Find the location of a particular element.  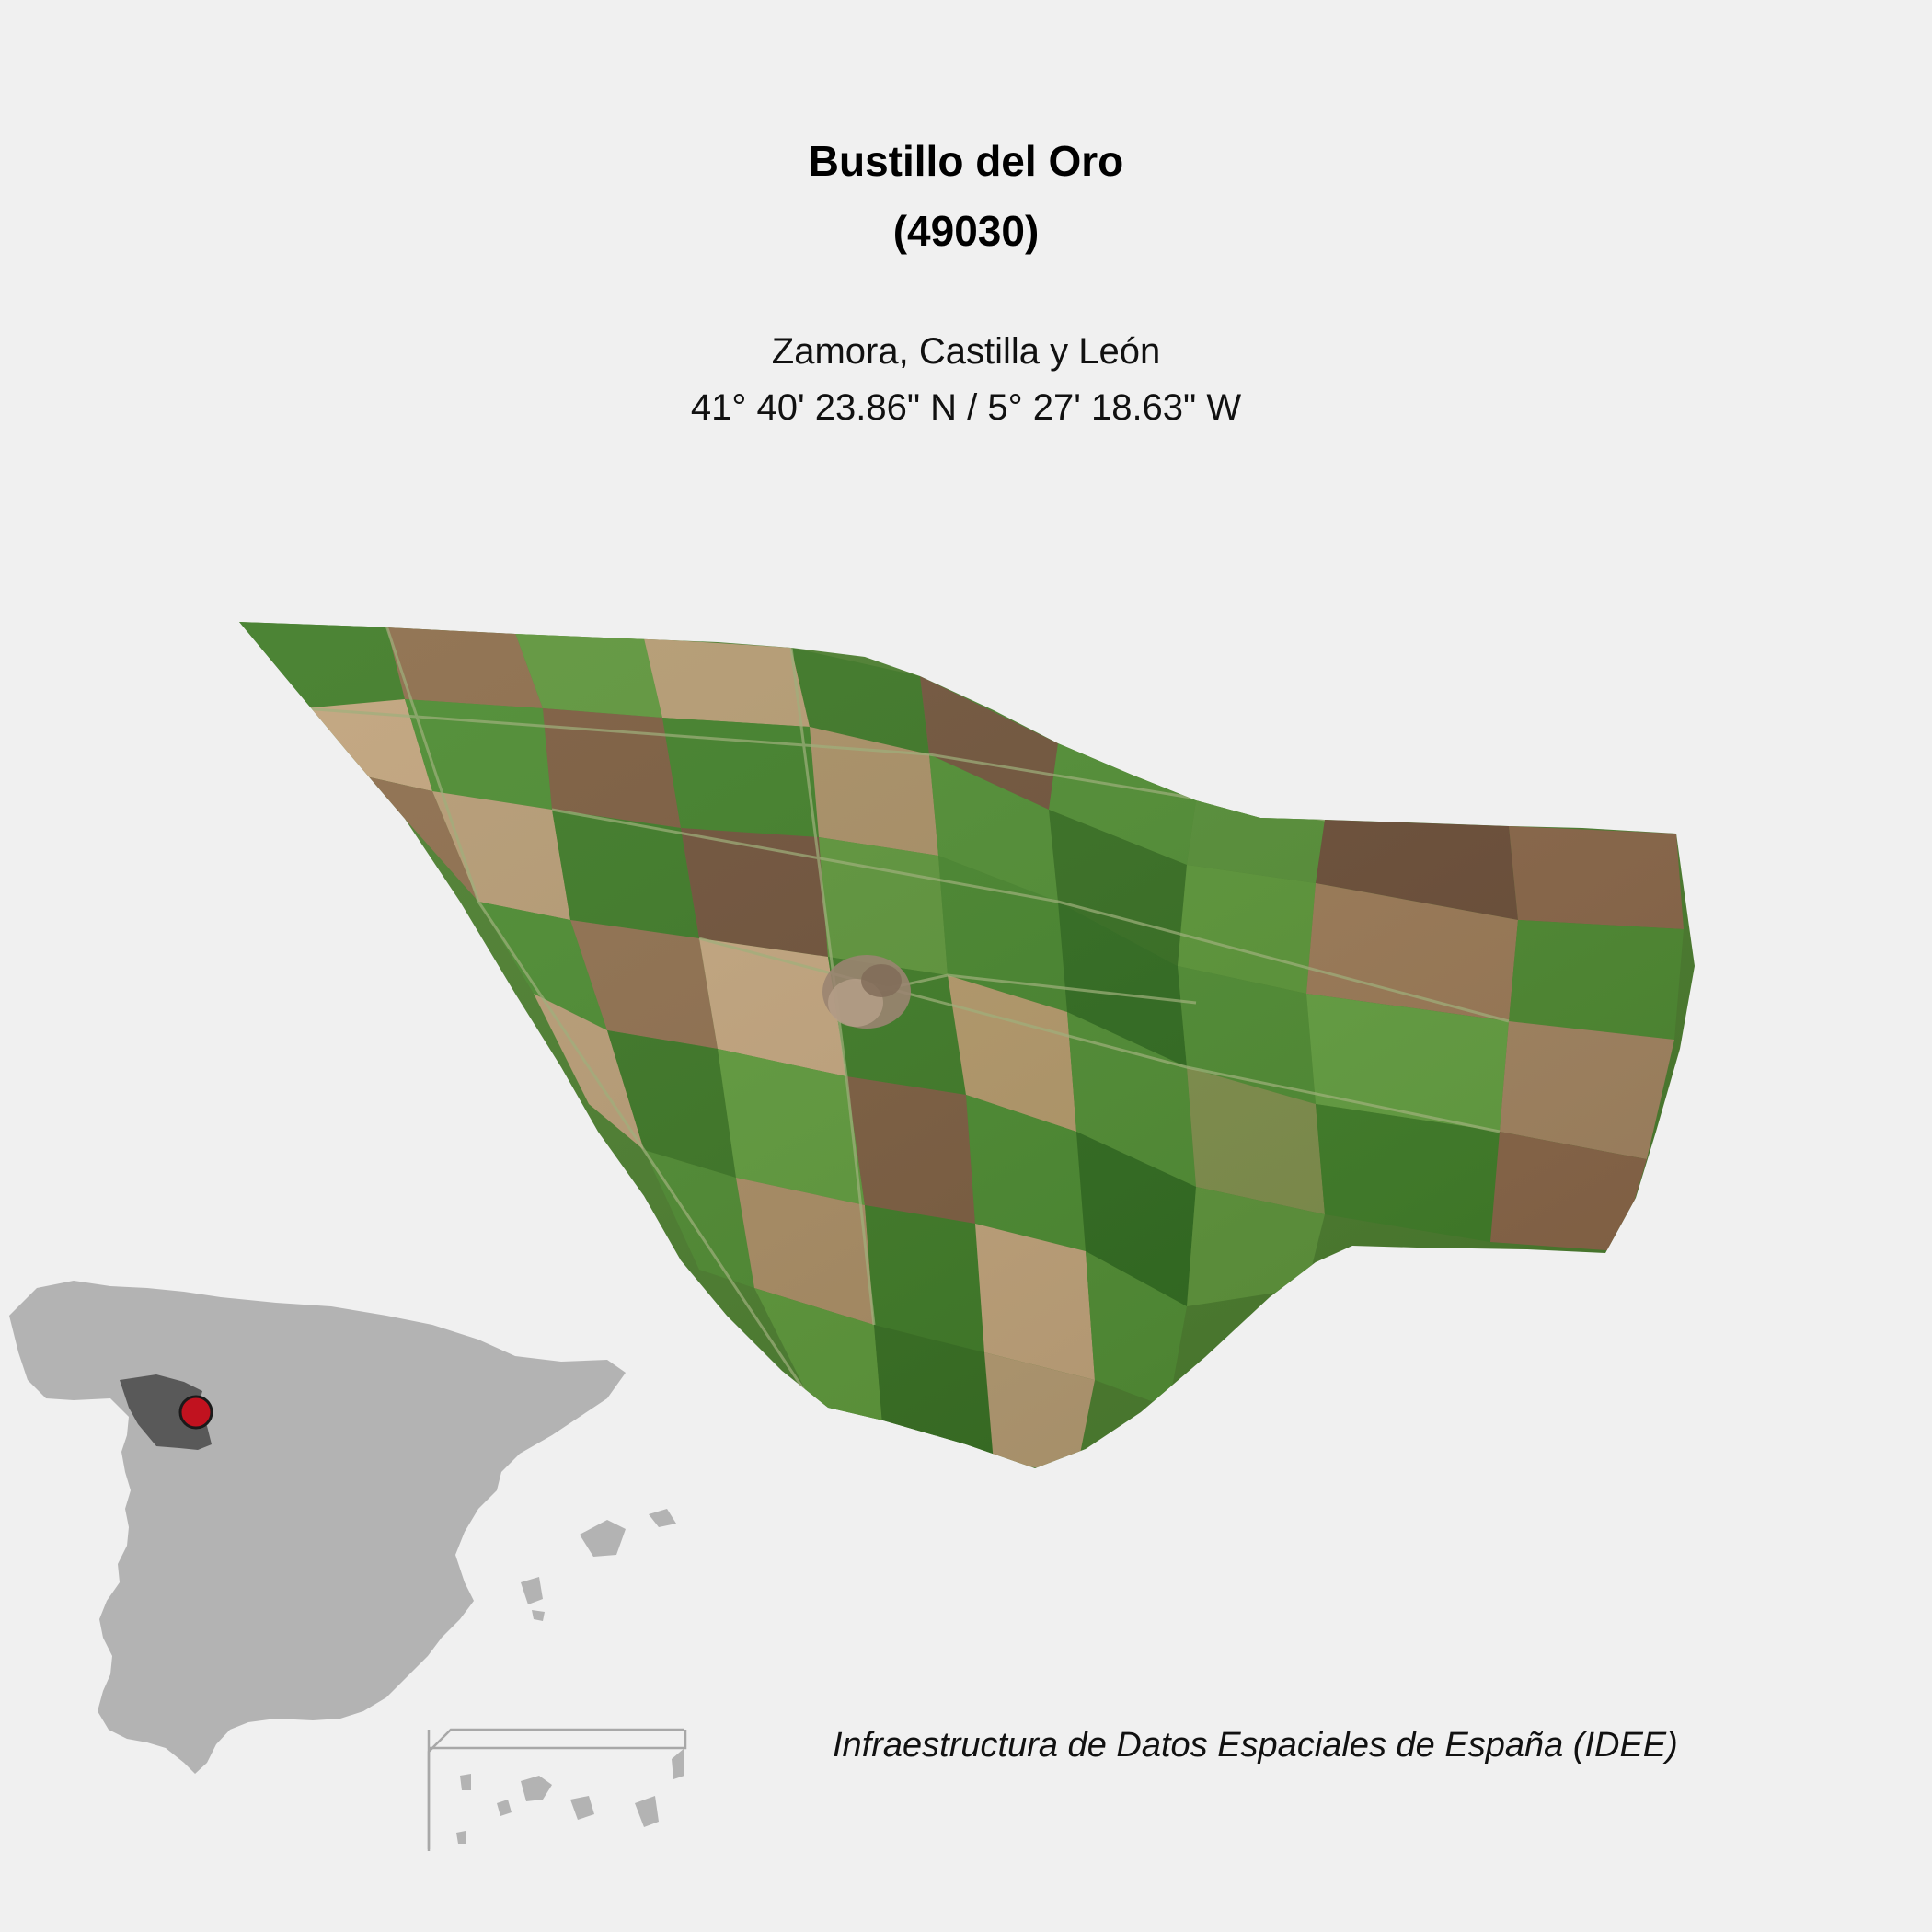

coordinates-label: 41° 40' 23.86" N / 5° 27' 18.63" W is located at coordinates (966, 407).